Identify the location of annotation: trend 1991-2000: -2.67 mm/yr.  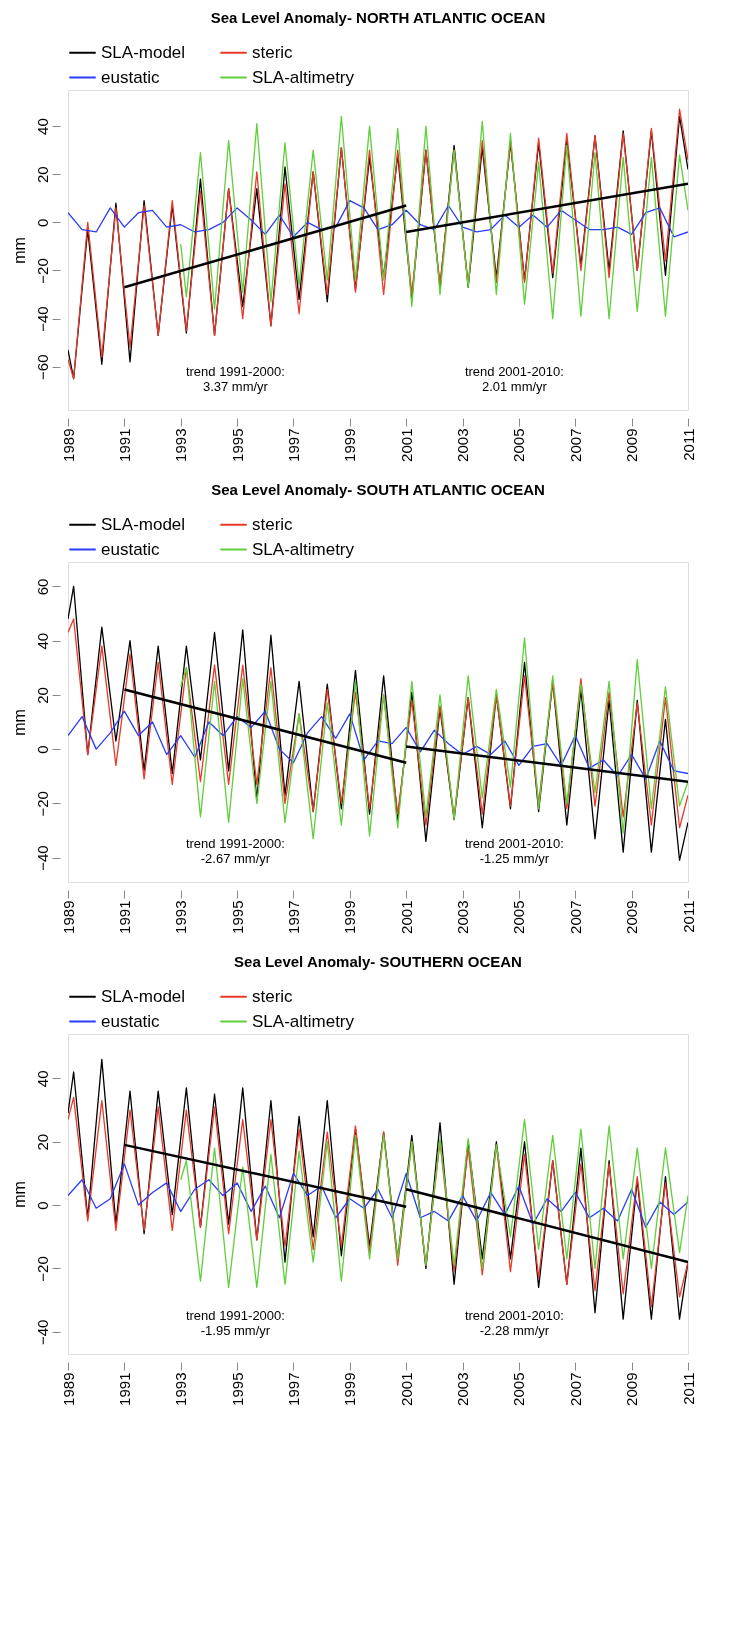
(235, 850).